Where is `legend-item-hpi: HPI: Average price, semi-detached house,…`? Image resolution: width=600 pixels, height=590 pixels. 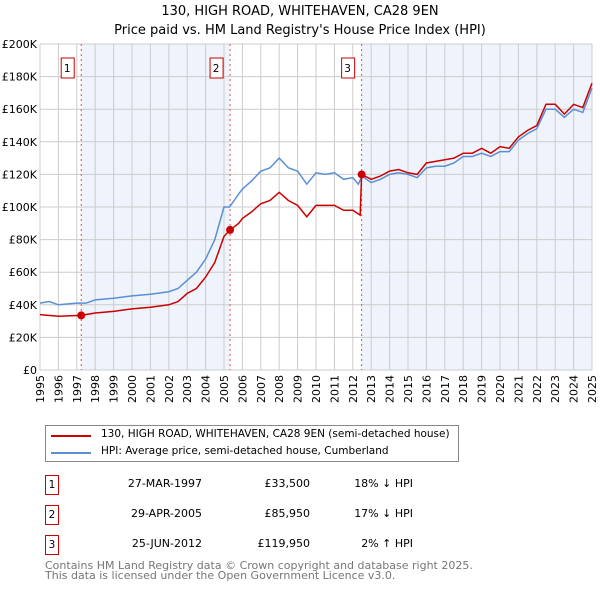
legend-item-hpi: HPI: Average price, semi-detached house,… is located at coordinates (252, 452).